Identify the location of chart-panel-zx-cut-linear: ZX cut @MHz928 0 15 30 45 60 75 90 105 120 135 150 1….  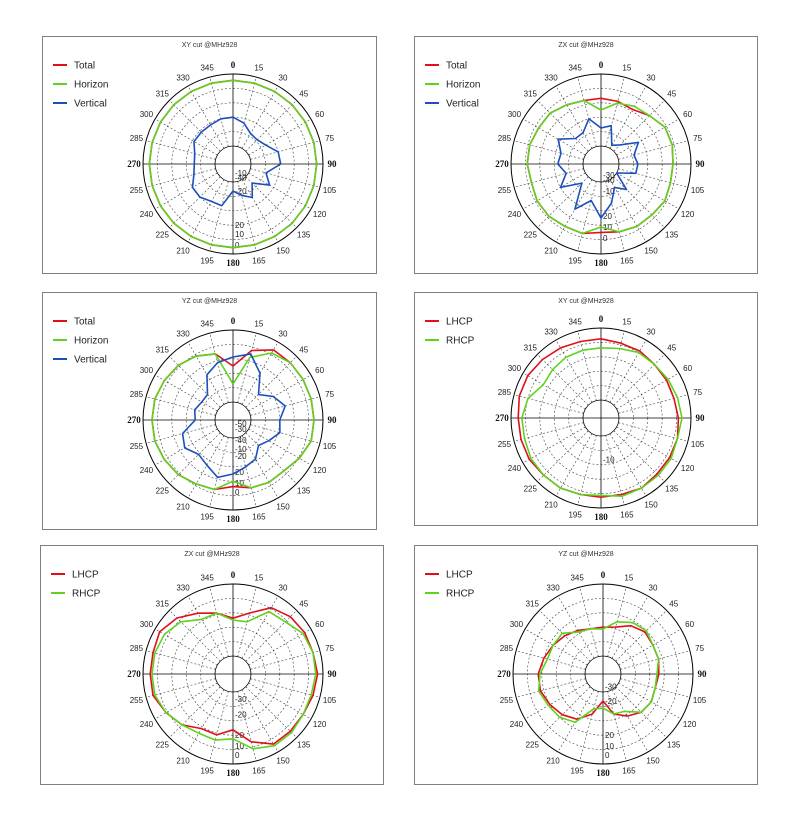
(586, 155).